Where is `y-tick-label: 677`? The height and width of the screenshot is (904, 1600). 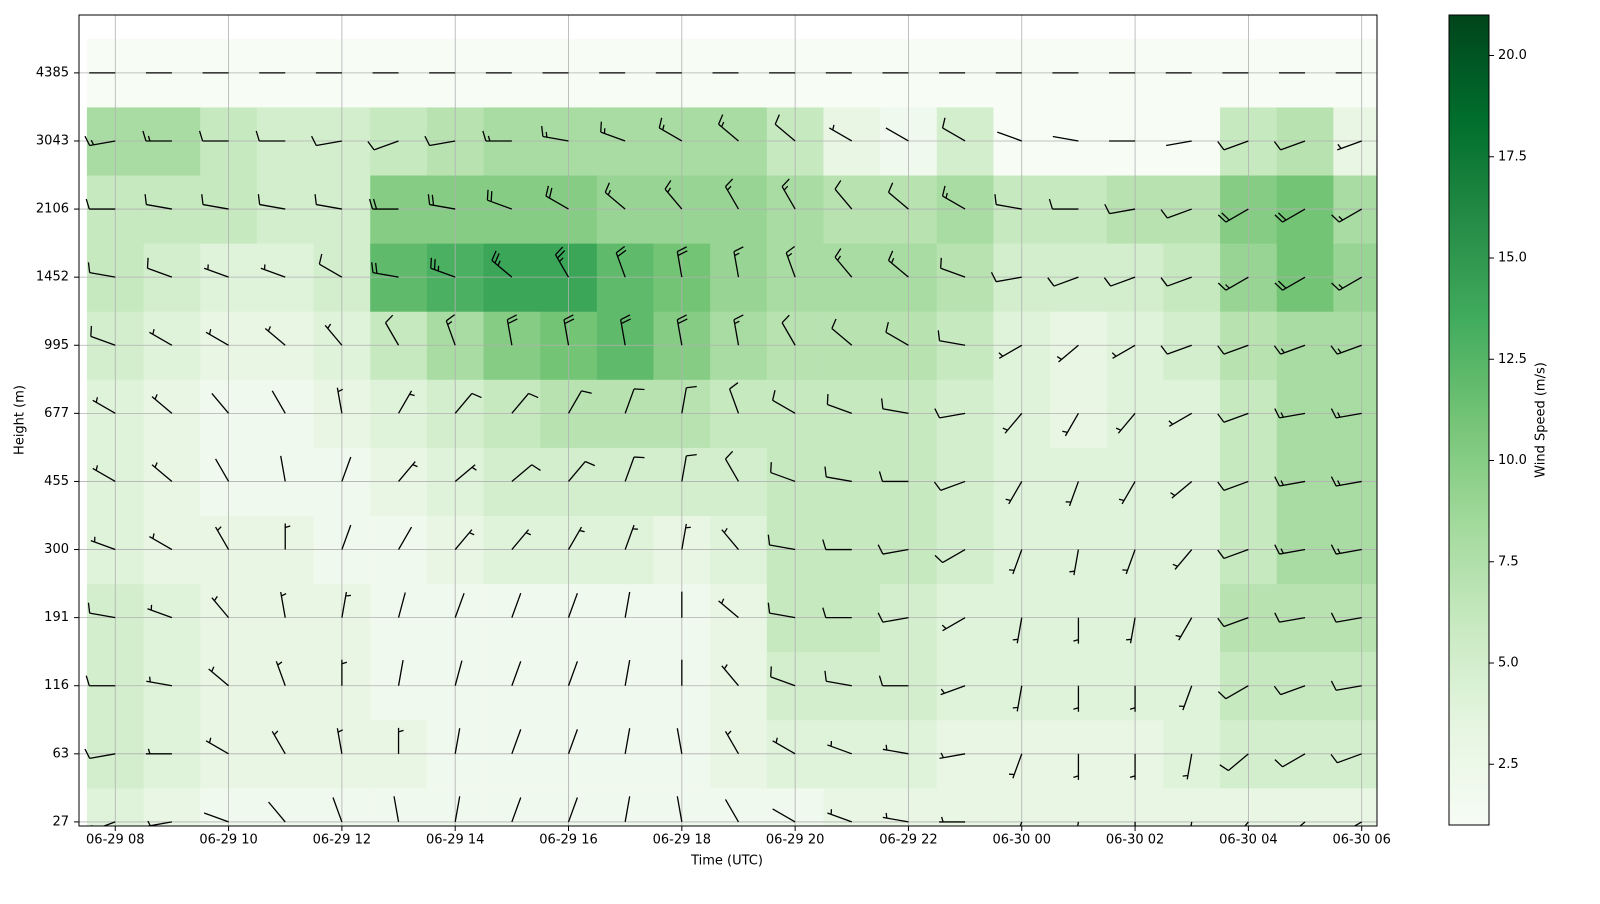
y-tick-label: 677 is located at coordinates (56, 413).